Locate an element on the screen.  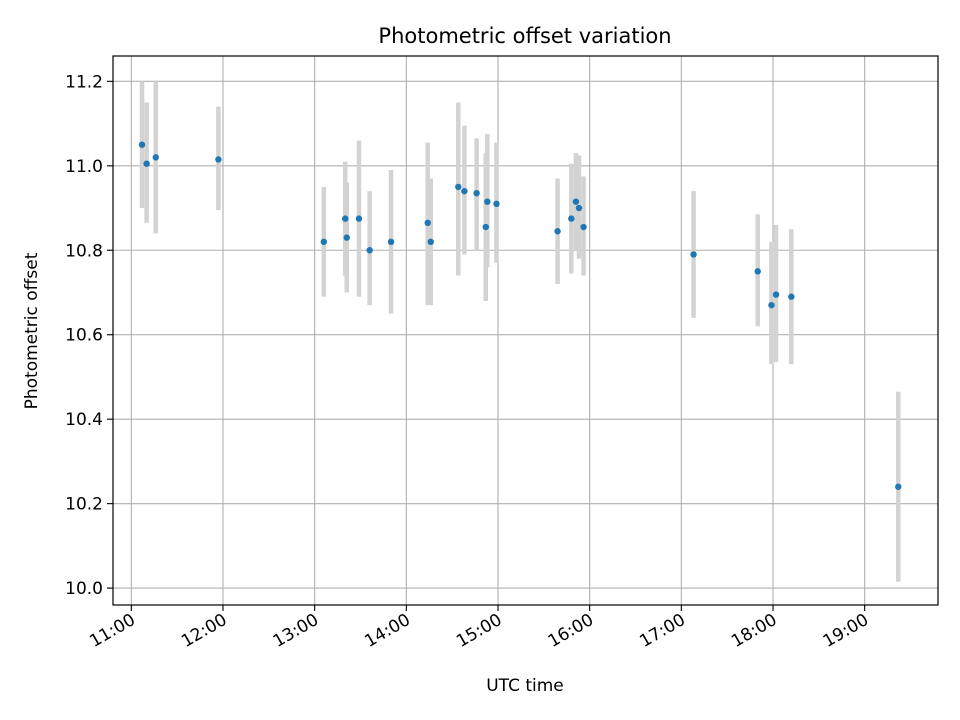
y-tick-label: 10.4 is located at coordinates (84, 420).